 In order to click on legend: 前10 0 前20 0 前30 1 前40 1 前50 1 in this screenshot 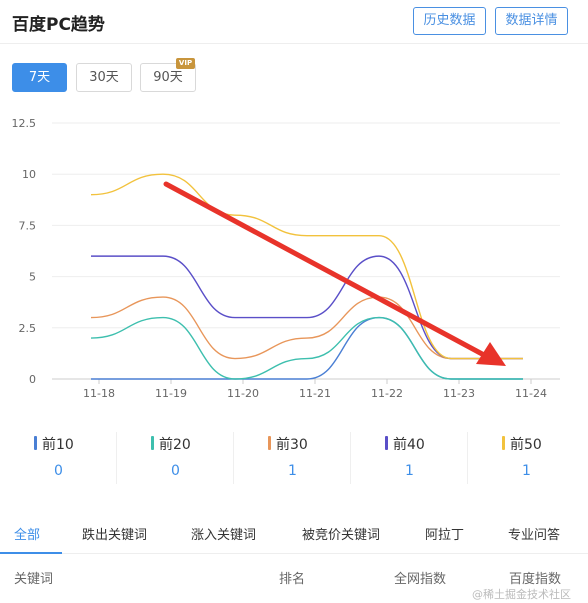, I will do `click(294, 462)`.